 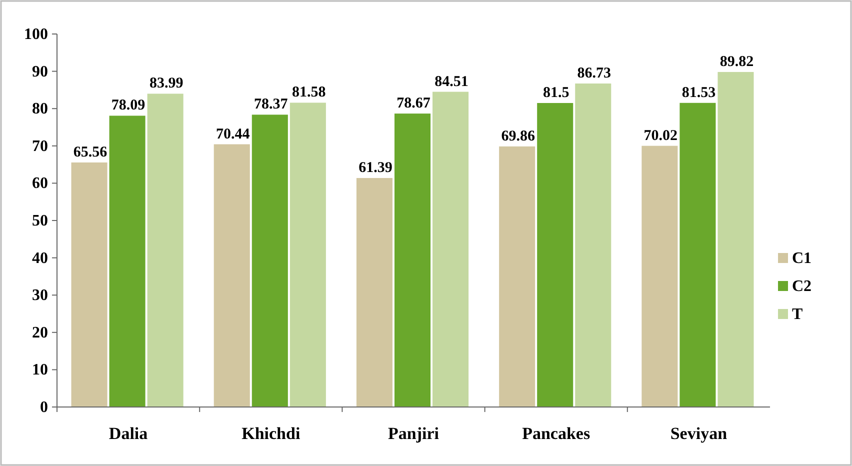 I want to click on data-label: 83.99, so click(x=166, y=84).